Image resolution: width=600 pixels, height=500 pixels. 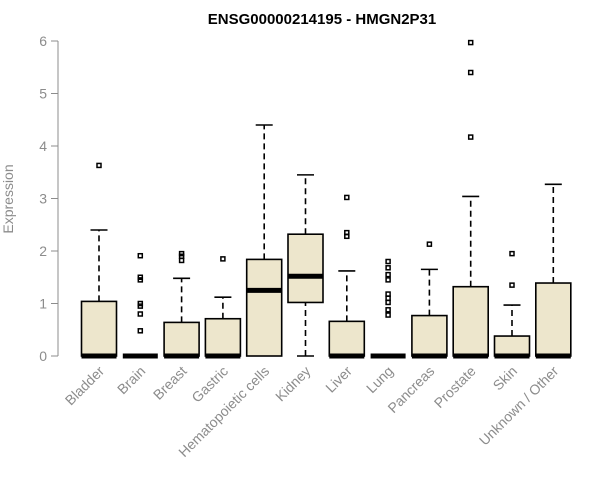 I want to click on y-axis: 0 1 2 3 4 5 6, so click(x=49, y=198).